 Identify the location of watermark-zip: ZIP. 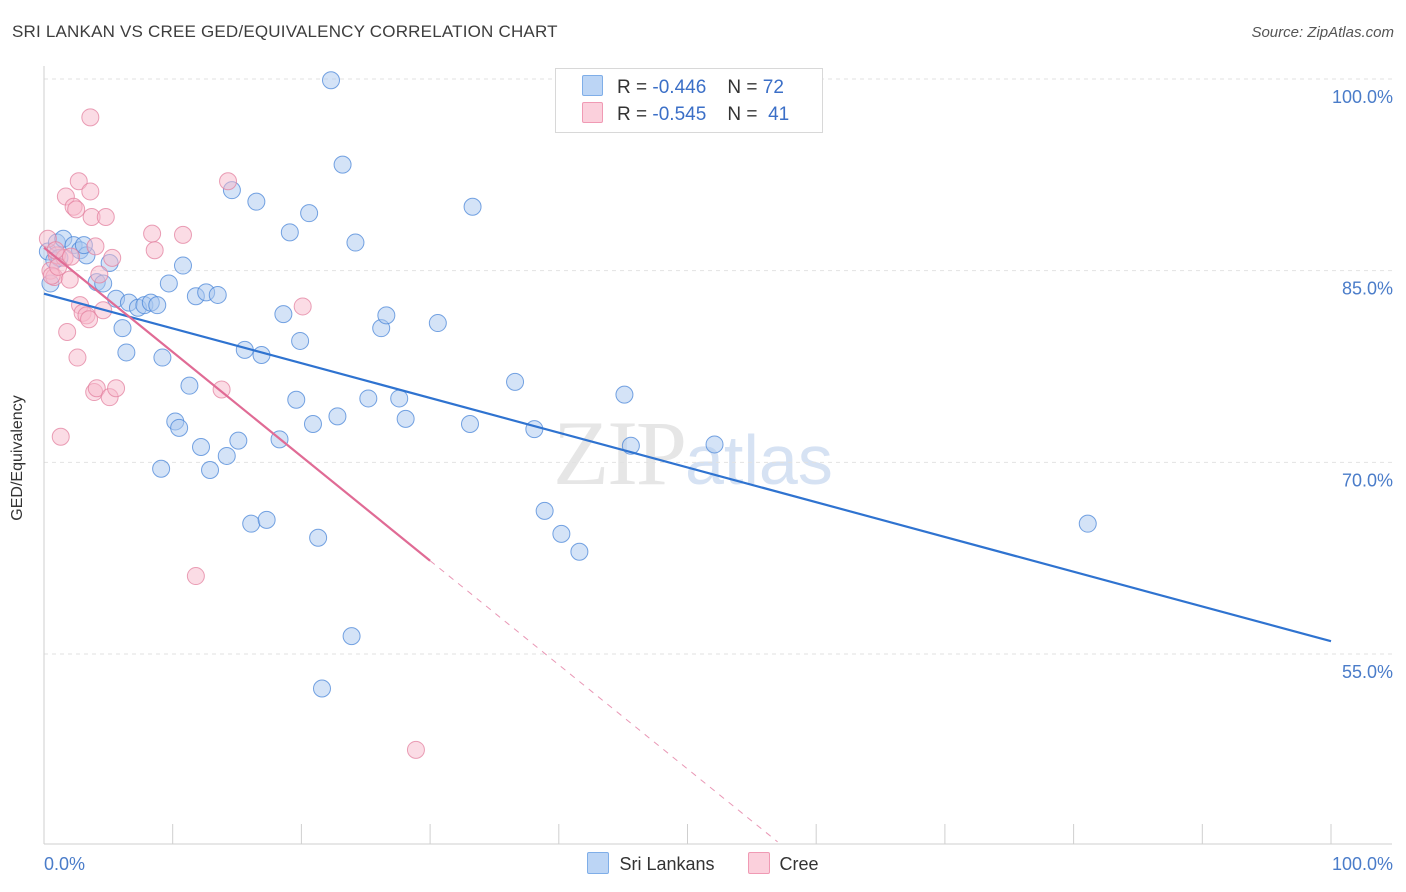
(620, 453).